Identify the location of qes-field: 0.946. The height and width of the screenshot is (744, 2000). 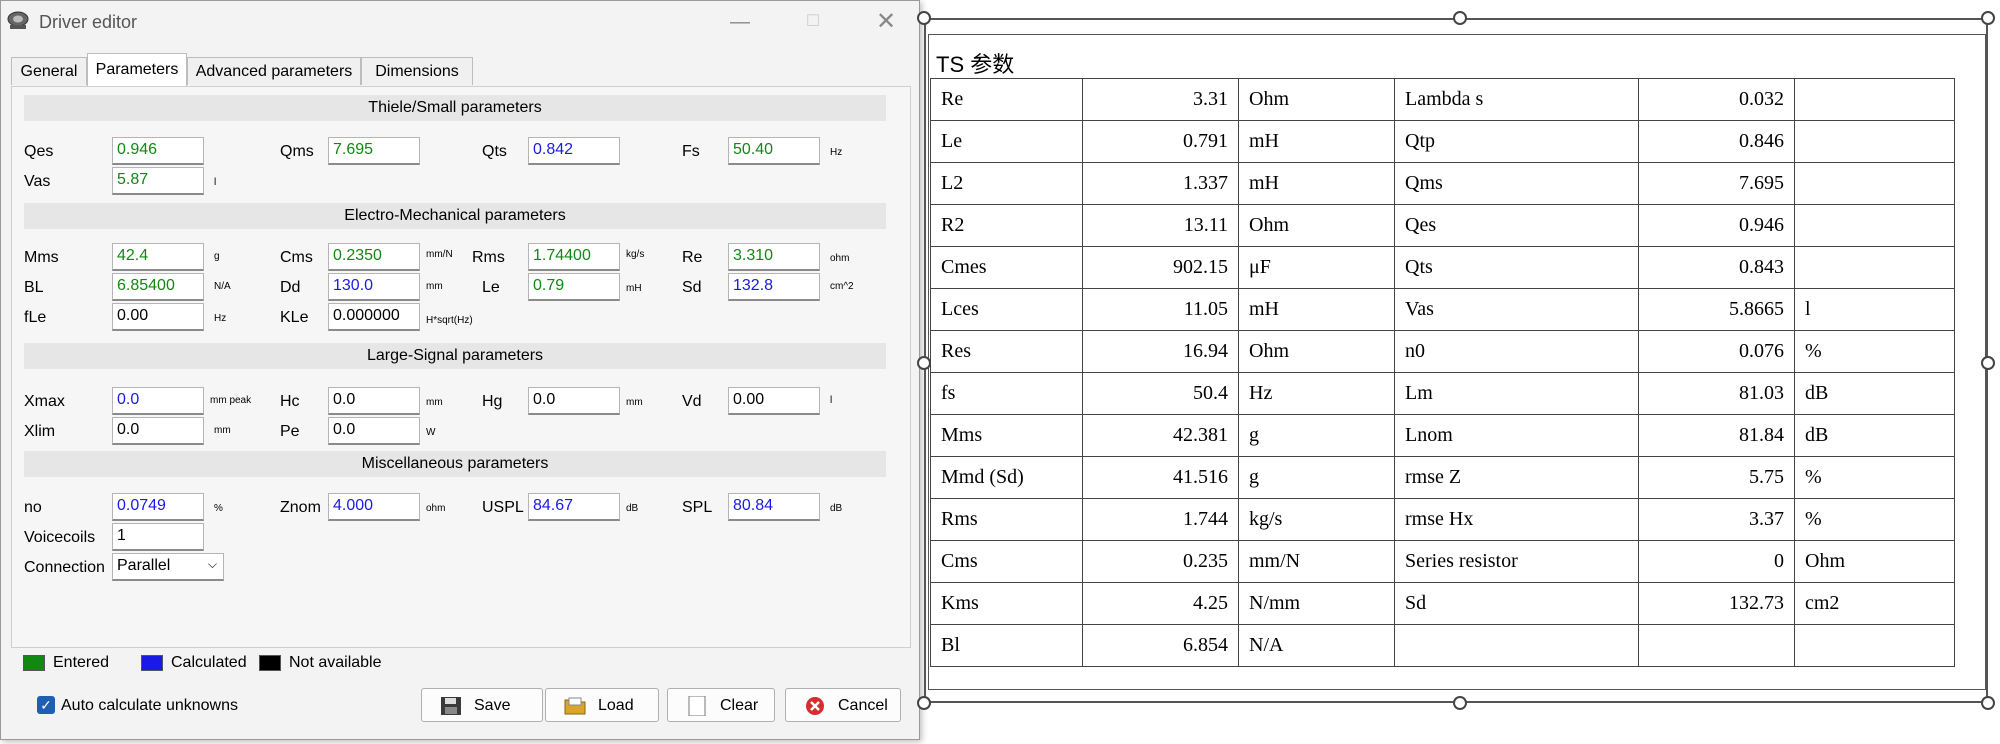
(158, 151).